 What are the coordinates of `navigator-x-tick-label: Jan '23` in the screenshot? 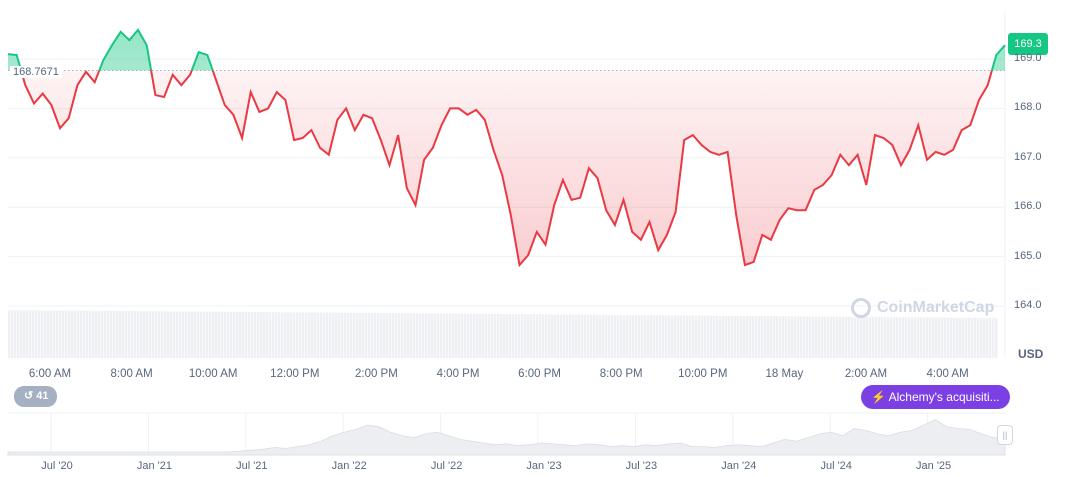 It's located at (544, 466).